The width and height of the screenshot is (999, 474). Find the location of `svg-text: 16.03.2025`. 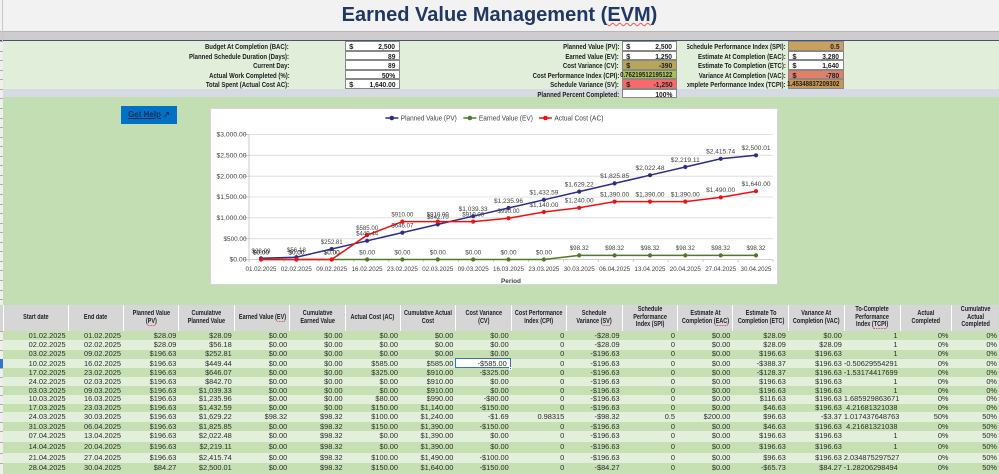

svg-text: 16.03.2025 is located at coordinates (508, 269).